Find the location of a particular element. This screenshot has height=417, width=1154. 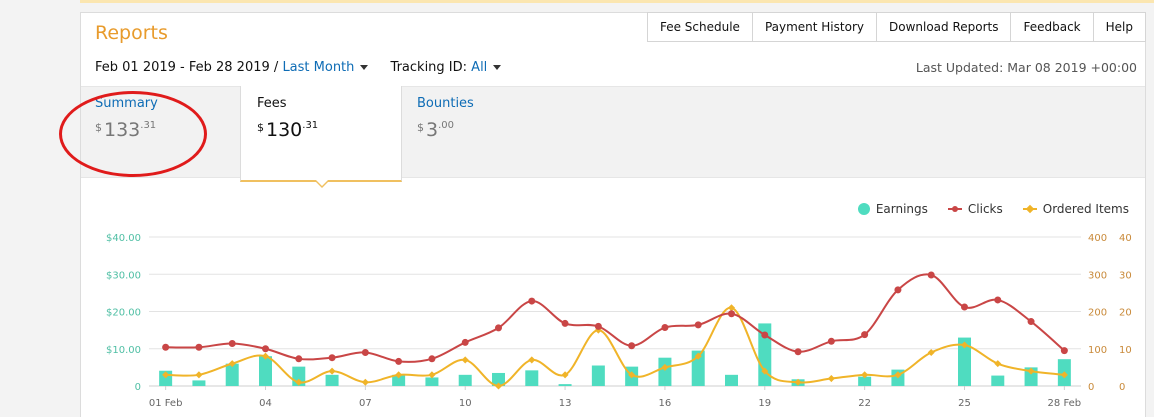

tab-fee-schedule: Fee Schedule is located at coordinates (699, 27).